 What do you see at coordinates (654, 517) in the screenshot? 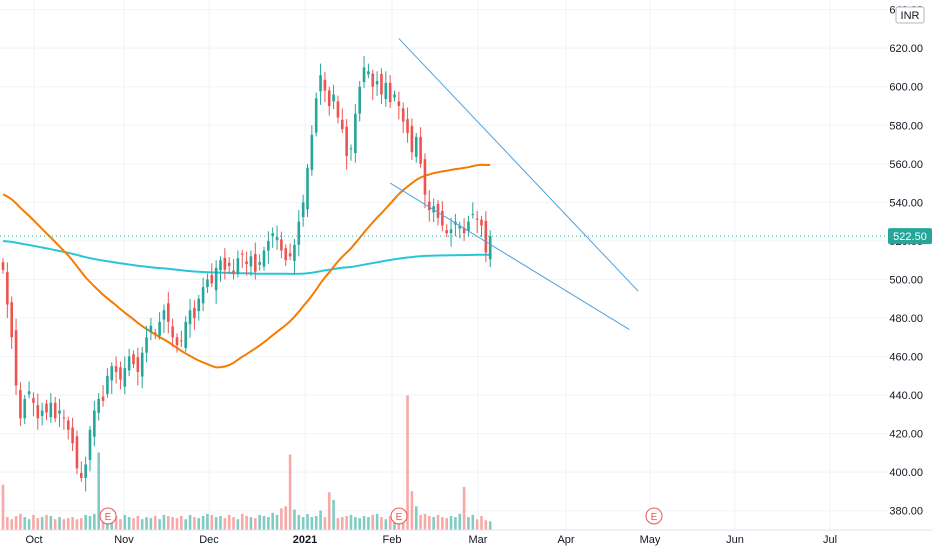
I see `earnings-marker-label: E` at bounding box center [654, 517].